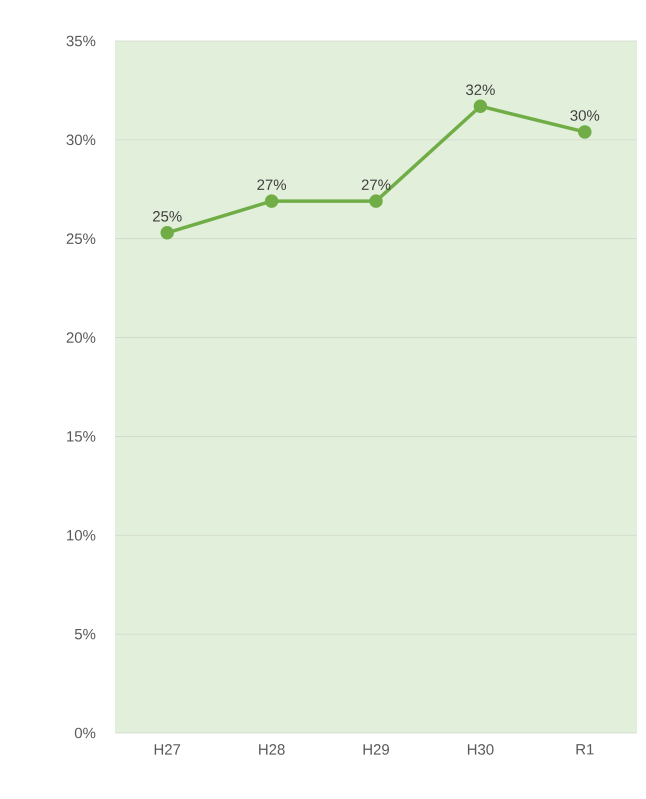 The height and width of the screenshot is (799, 646). What do you see at coordinates (81, 337) in the screenshot?
I see `y-tick-label: 20%` at bounding box center [81, 337].